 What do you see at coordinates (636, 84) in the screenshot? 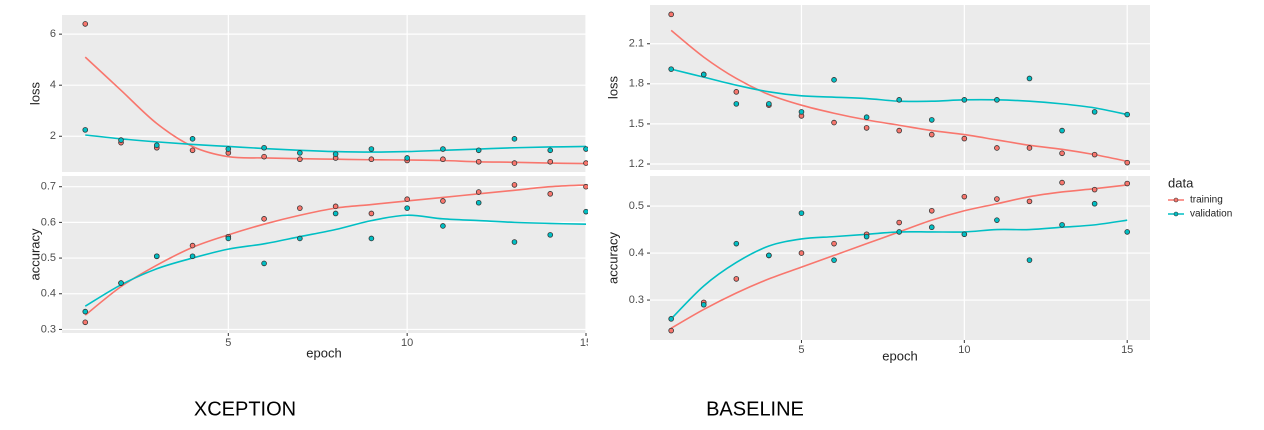
I see `y-tick-label: 1.8` at bounding box center [636, 84].